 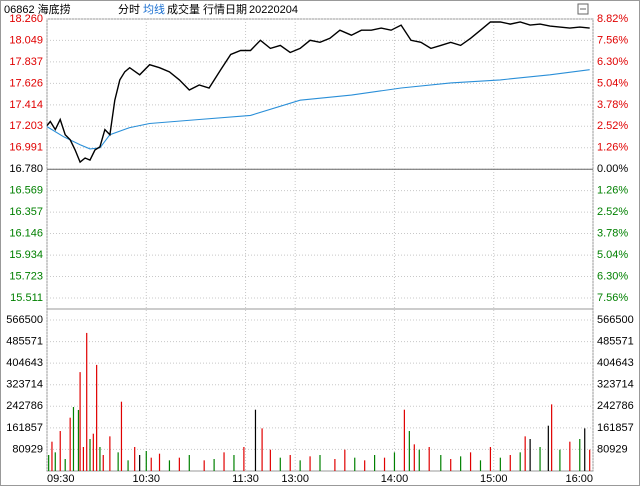 I want to click on y-tick-label: 16.146, so click(x=26, y=233).